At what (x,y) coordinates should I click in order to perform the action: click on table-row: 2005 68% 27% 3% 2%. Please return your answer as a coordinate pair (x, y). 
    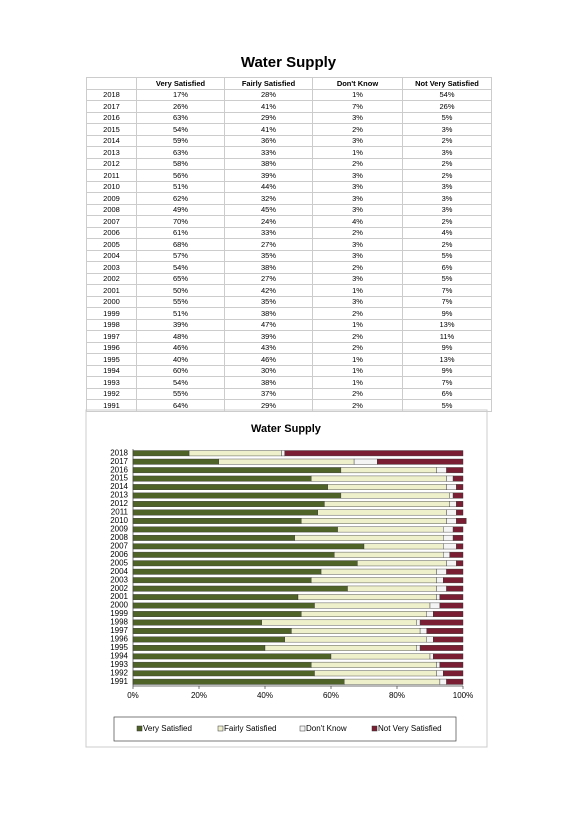
    Looking at the image, I should click on (289, 244).